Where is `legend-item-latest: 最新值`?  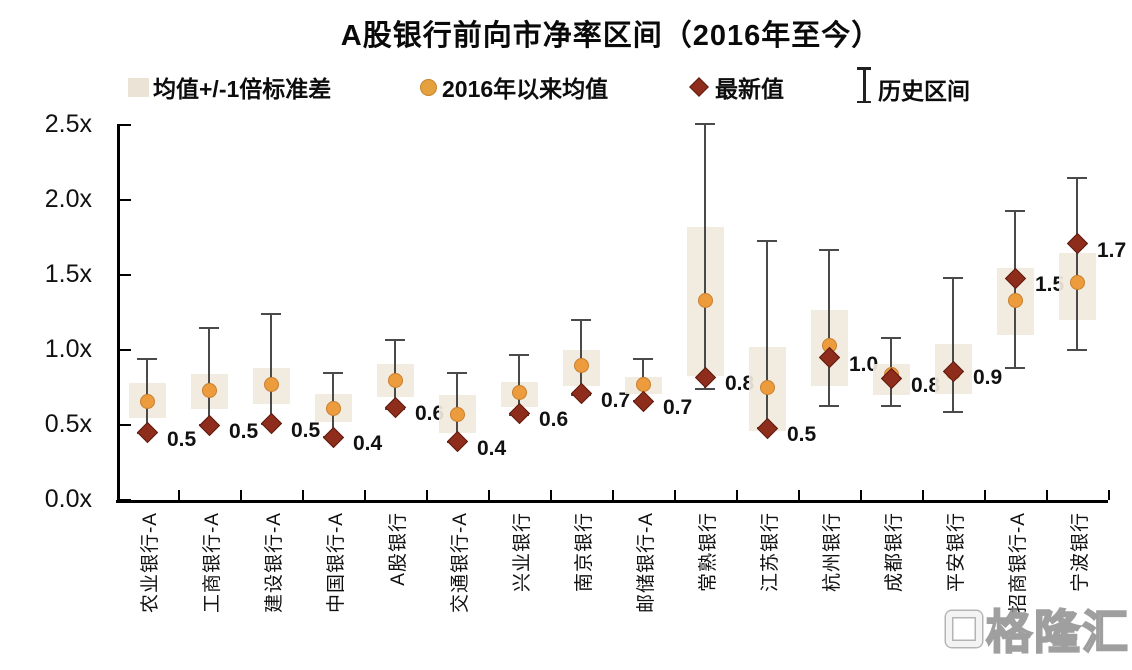
legend-item-latest: 最新值 is located at coordinates (736, 87).